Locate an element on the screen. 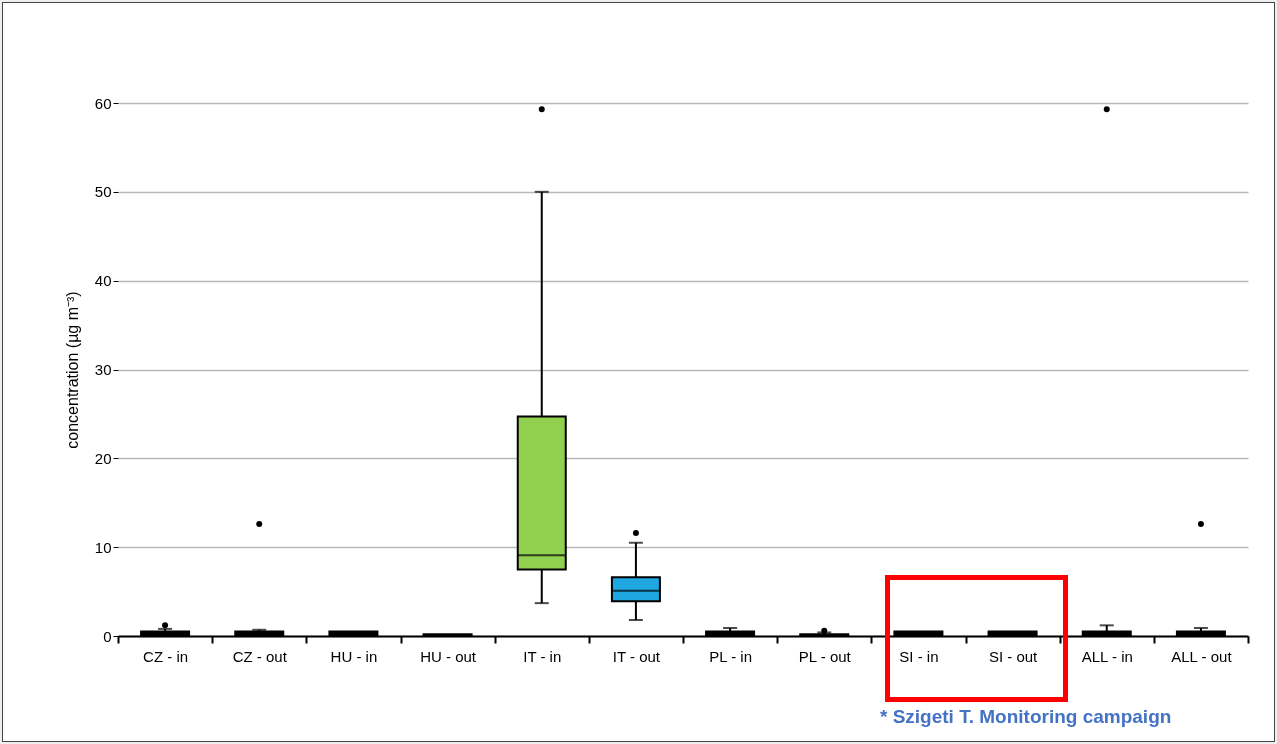 Image resolution: width=1277 pixels, height=744 pixels. y-tick-label: 20 is located at coordinates (103, 458).